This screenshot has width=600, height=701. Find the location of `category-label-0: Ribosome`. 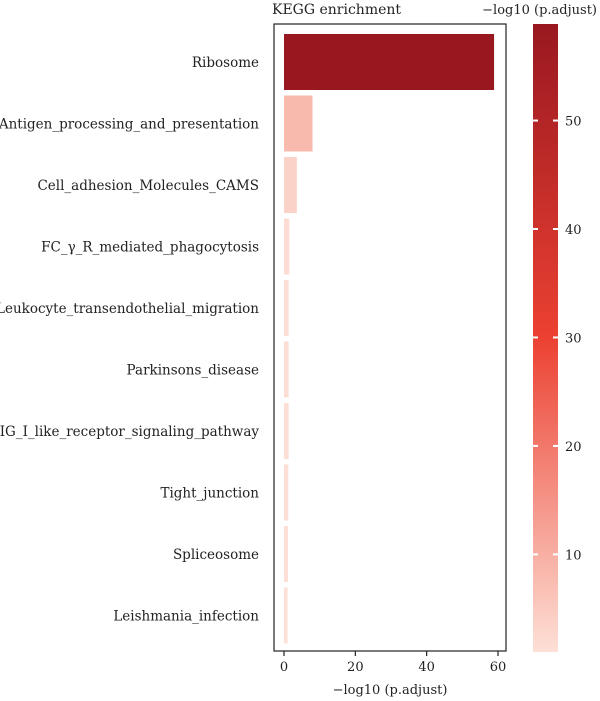

category-label-0: Ribosome is located at coordinates (225, 63).